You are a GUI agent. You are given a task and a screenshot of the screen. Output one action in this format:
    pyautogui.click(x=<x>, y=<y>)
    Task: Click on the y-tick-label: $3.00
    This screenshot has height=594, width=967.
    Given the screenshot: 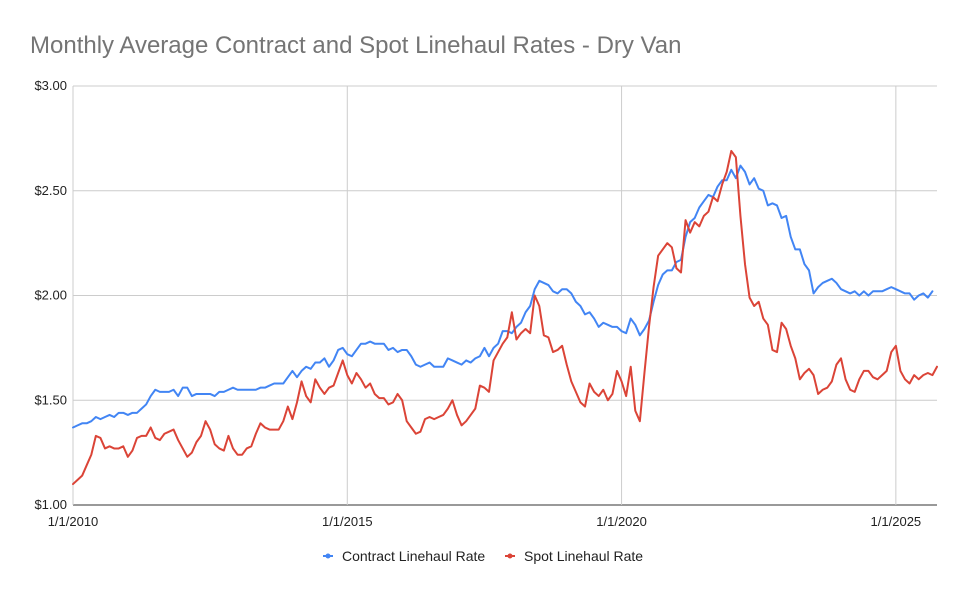 What is the action you would take?
    pyautogui.click(x=50, y=85)
    